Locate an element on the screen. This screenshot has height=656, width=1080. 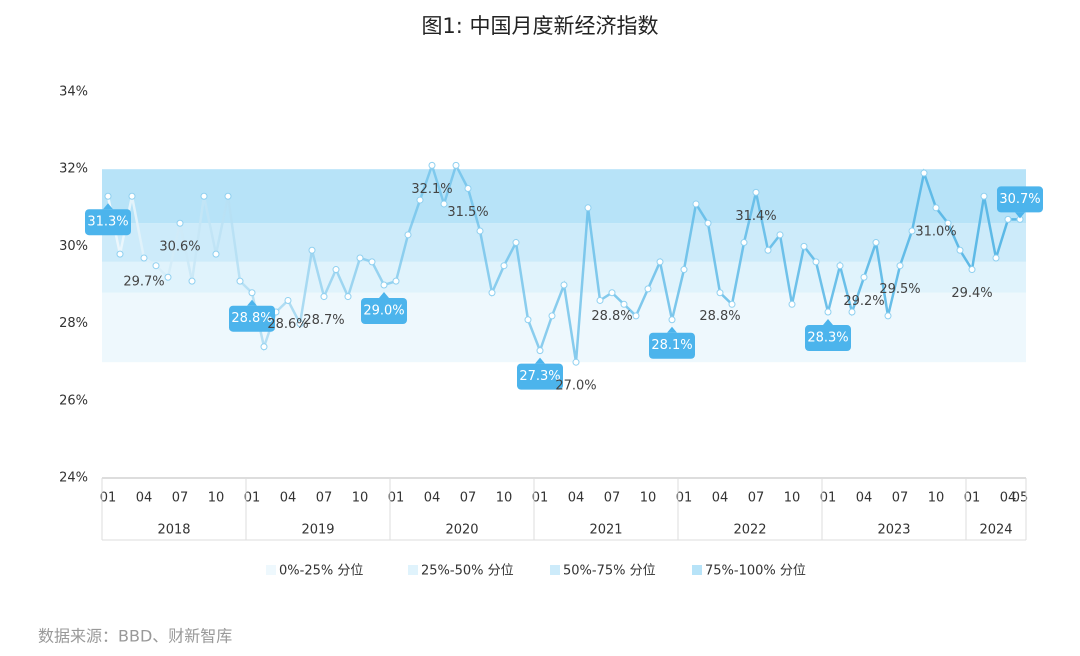
data-label: 29.2% is located at coordinates (863, 301).